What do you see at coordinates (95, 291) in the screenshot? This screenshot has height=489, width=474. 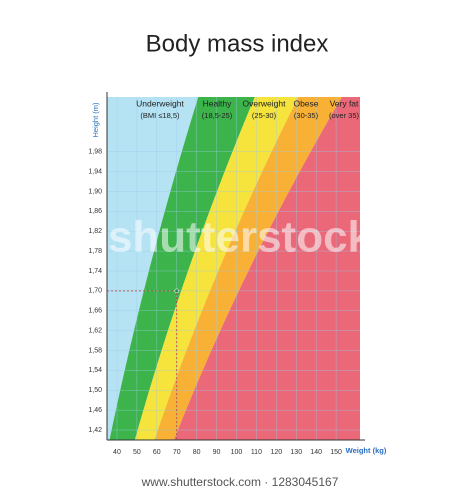 I see `y-tick-label: 1,70` at bounding box center [95, 291].